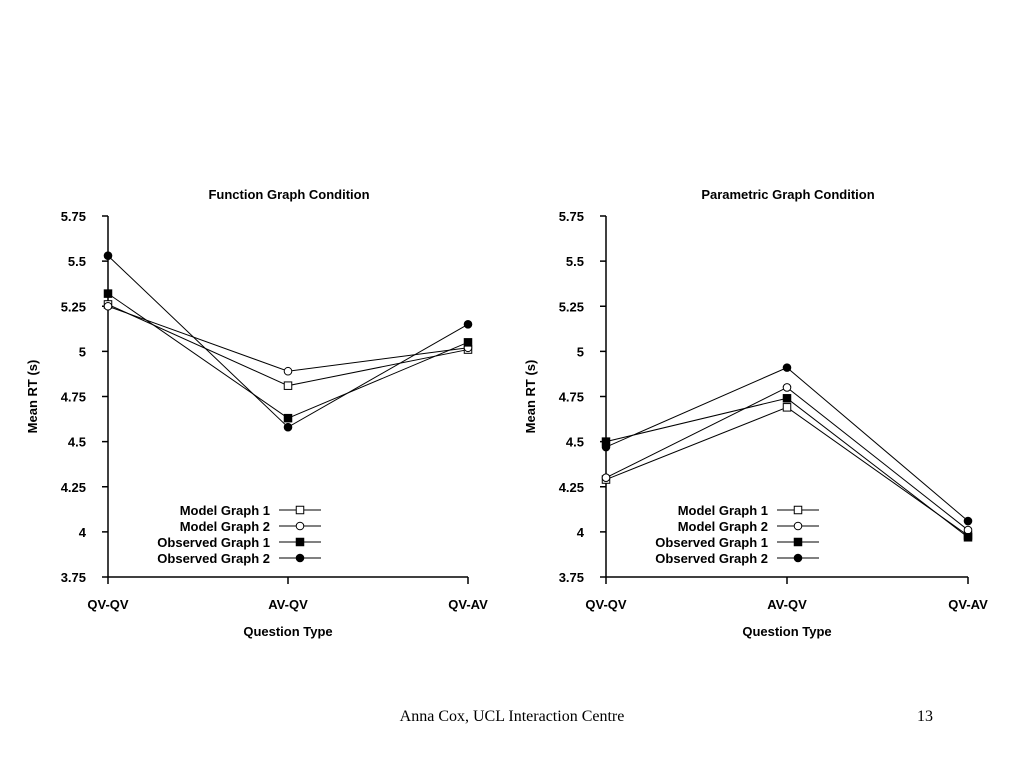  Describe the element at coordinates (787, 194) in the screenshot. I see `chart-title: Parametric Graph Condition` at that location.